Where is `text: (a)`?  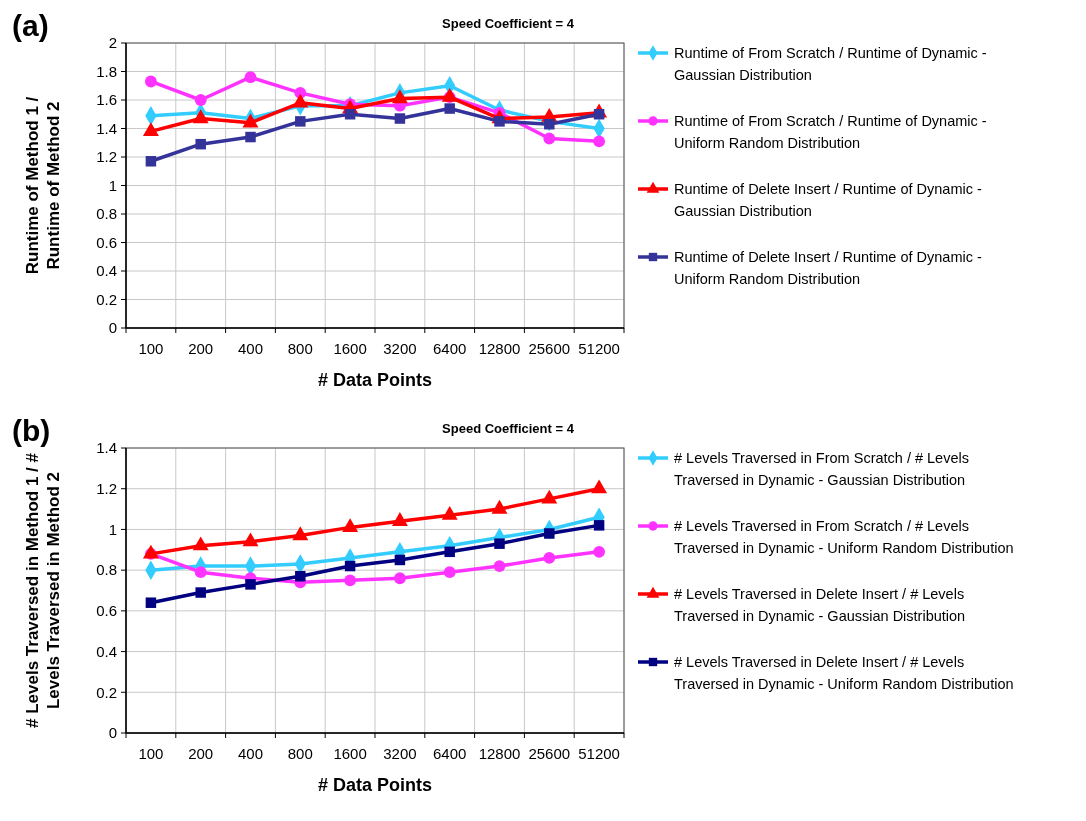 text: (a) is located at coordinates (30, 25).